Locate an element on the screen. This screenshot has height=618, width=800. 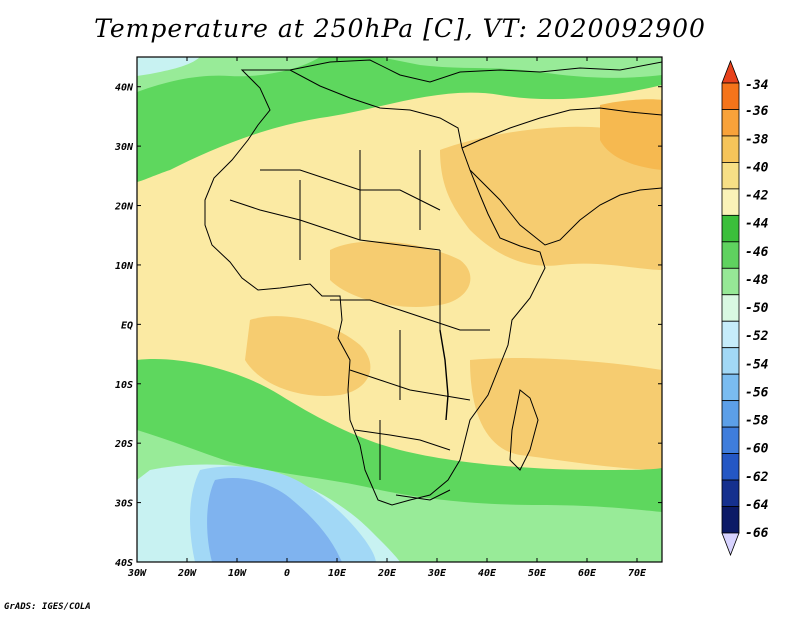
lon-tick-label: 30W is located at coordinates (137, 573).